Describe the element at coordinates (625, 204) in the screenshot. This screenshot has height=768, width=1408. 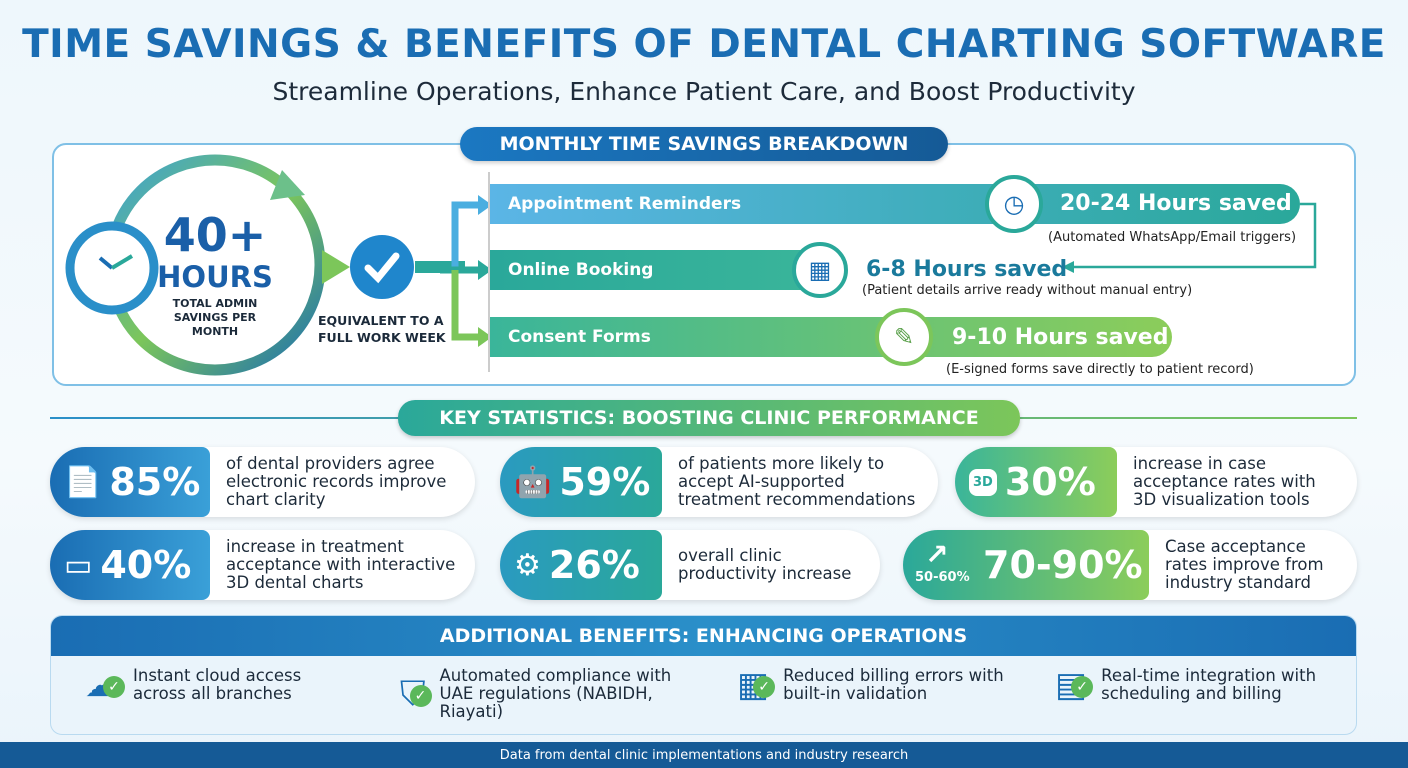
I see `savings-bar-label: Appointment Reminders` at that location.